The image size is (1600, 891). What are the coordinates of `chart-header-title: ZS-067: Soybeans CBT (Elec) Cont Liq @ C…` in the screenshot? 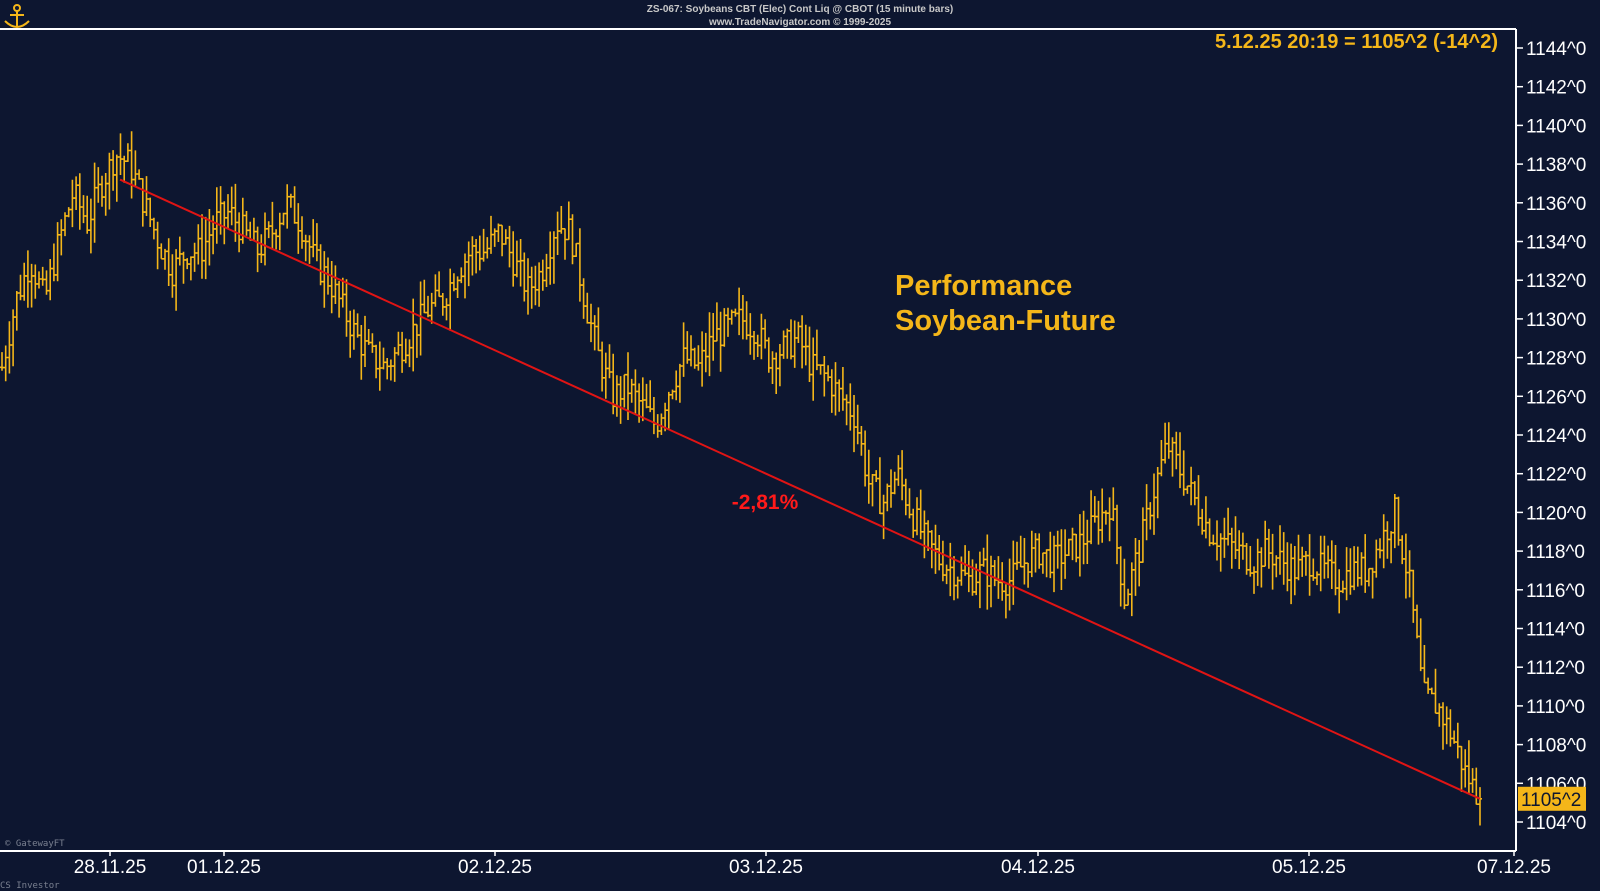 It's located at (800, 9).